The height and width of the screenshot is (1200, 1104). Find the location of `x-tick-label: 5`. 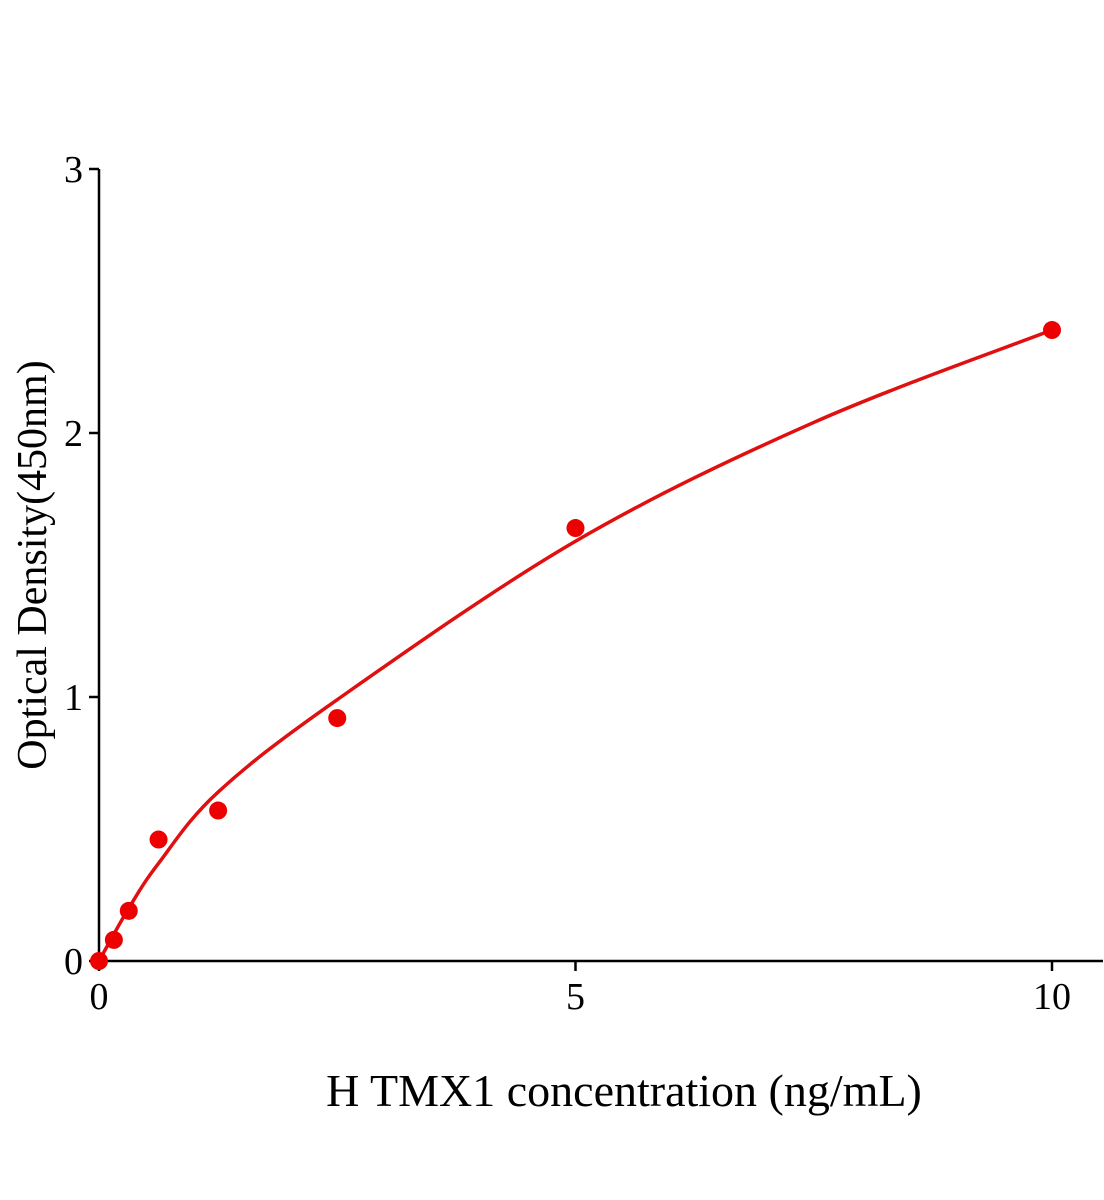

x-tick-label: 5 is located at coordinates (575, 997).